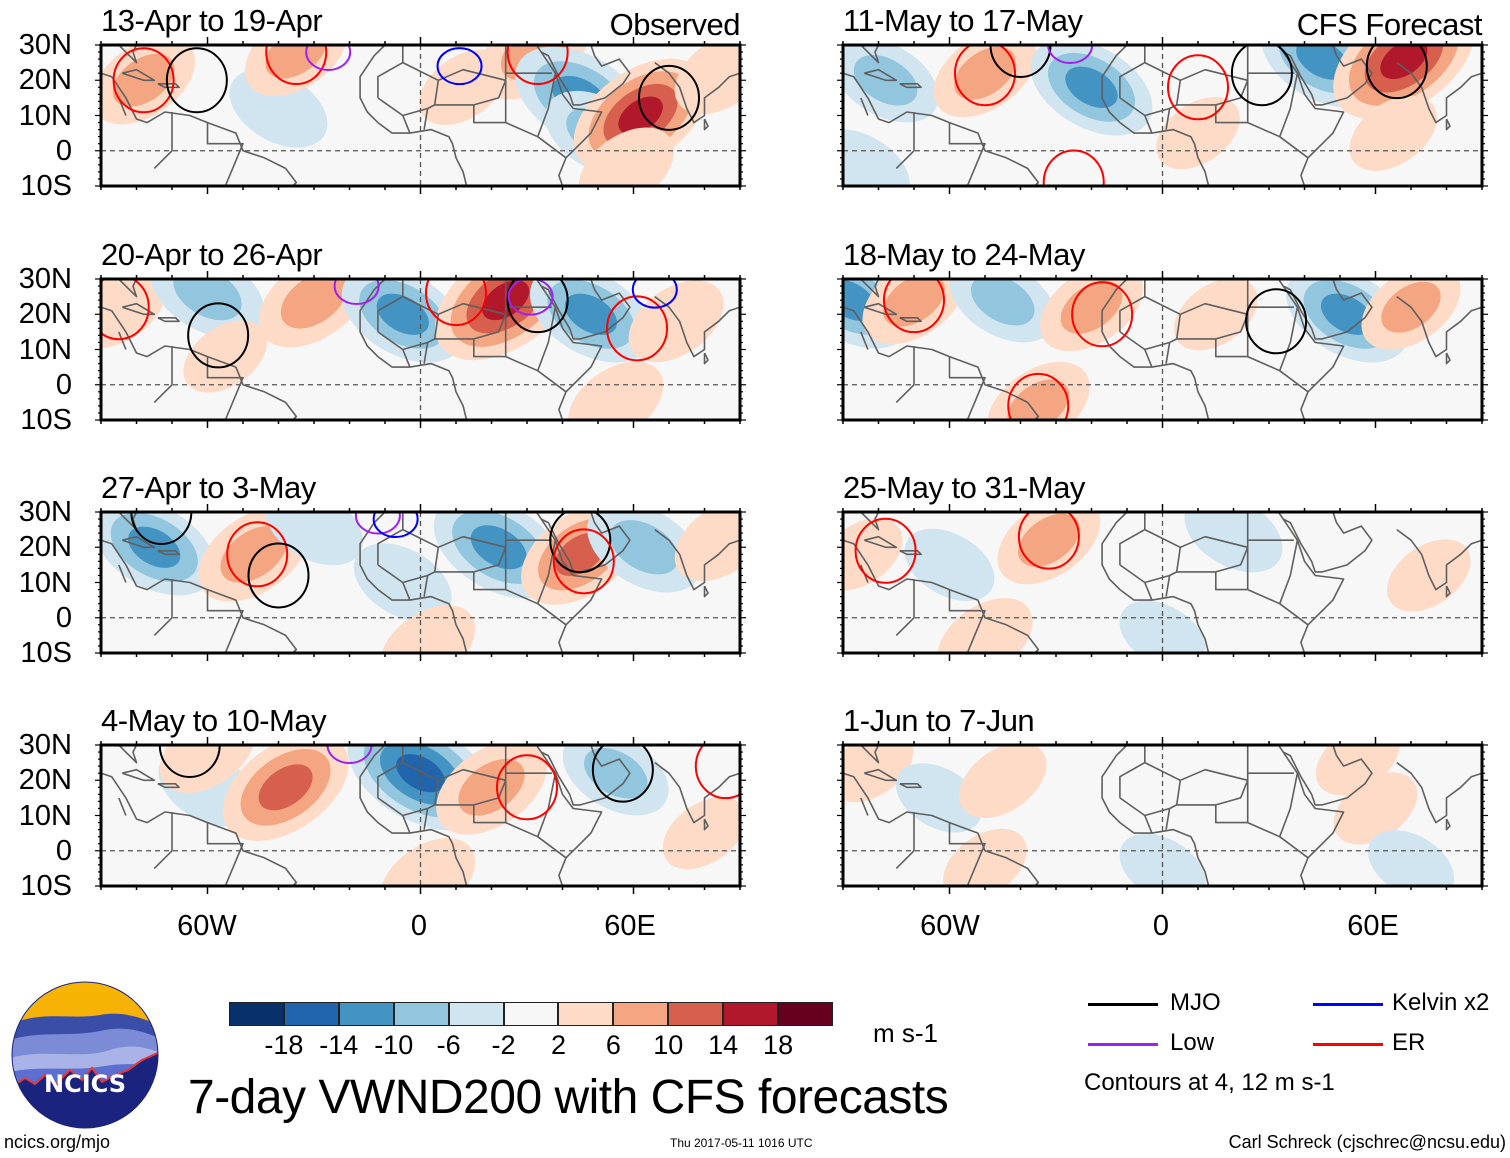 Image resolution: width=1510 pixels, height=1158 pixels. I want to click on legend-line-mjo, so click(1123, 1004).